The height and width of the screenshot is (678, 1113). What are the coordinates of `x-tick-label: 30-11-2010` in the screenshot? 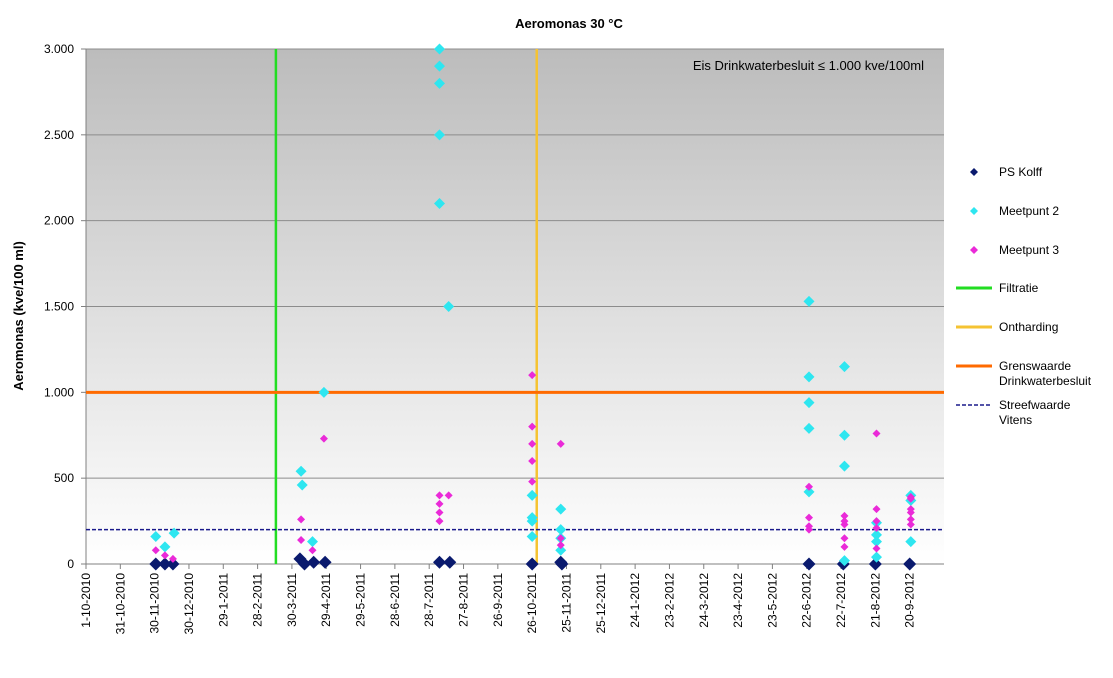 It's located at (155, 603).